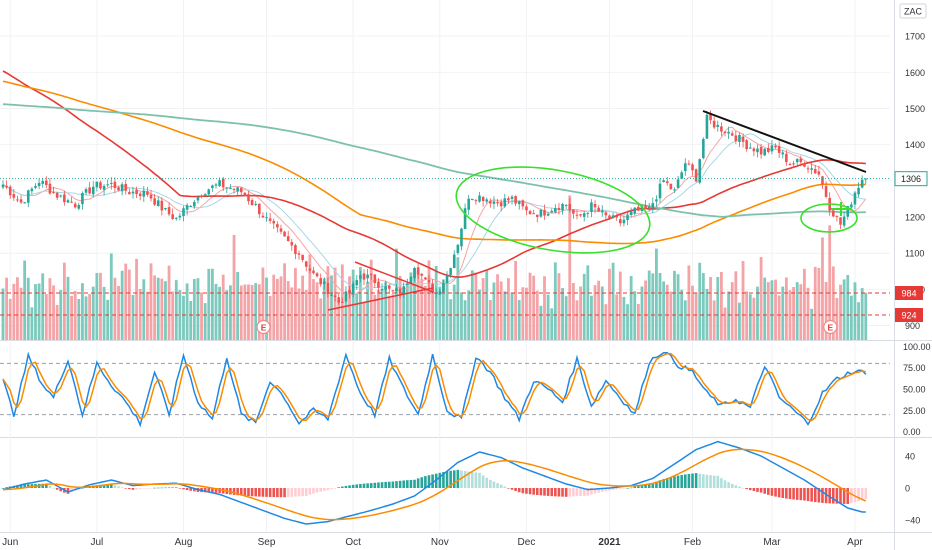 Image resolution: width=932 pixels, height=550 pixels. I want to click on stoch-tick-label: 50.00, so click(914, 390).